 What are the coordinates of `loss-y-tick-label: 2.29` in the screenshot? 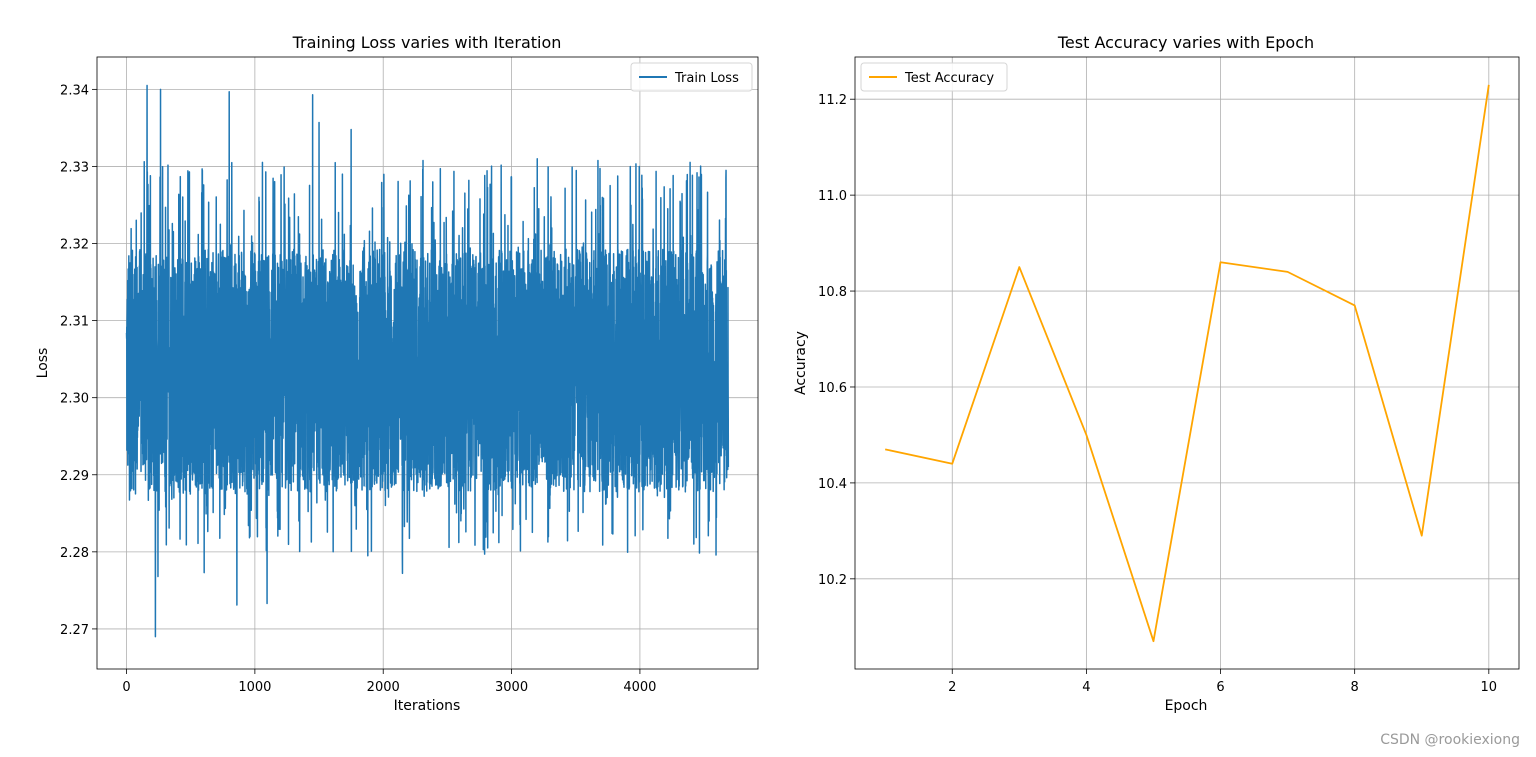 It's located at (74, 476).